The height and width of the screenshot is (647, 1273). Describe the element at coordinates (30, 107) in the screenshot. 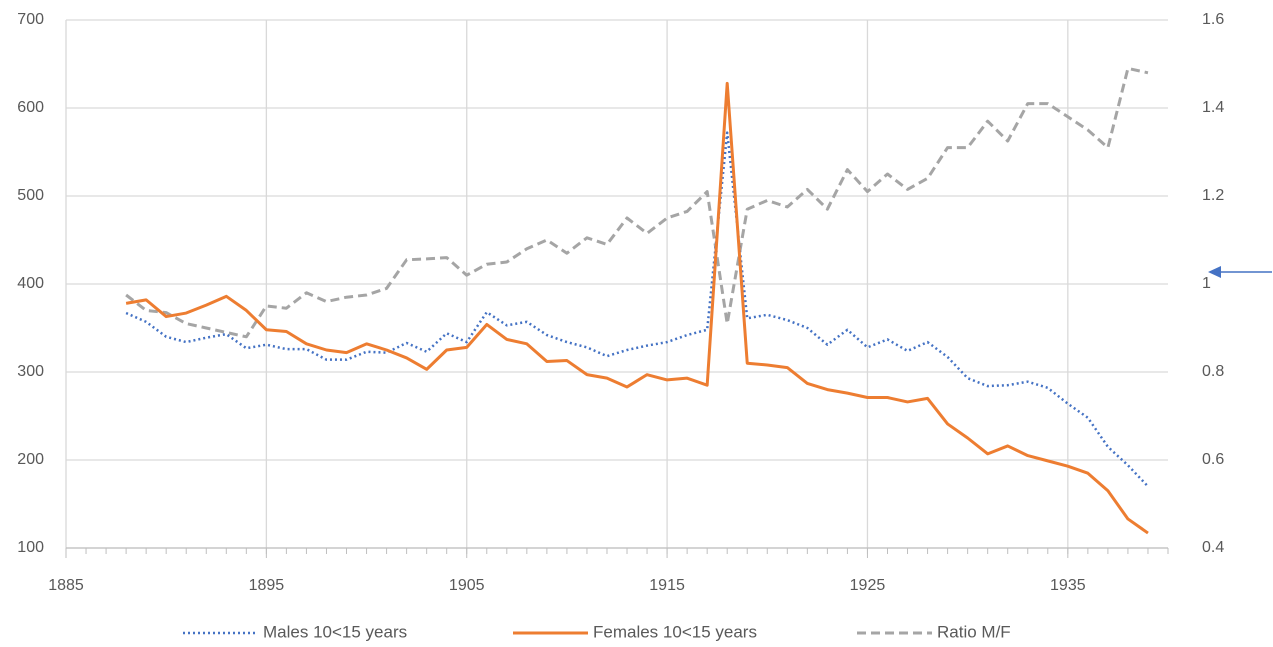

I see `y-tick-label: 600` at that location.